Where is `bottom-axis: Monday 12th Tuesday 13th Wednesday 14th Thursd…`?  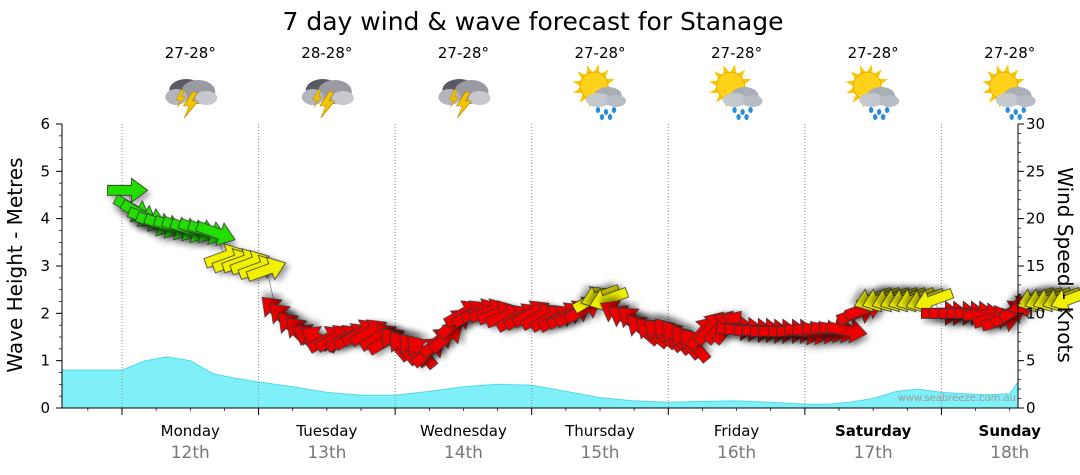
bottom-axis: Monday 12th Tuesday 13th Wednesday 14th Thursd… is located at coordinates (552, 435).